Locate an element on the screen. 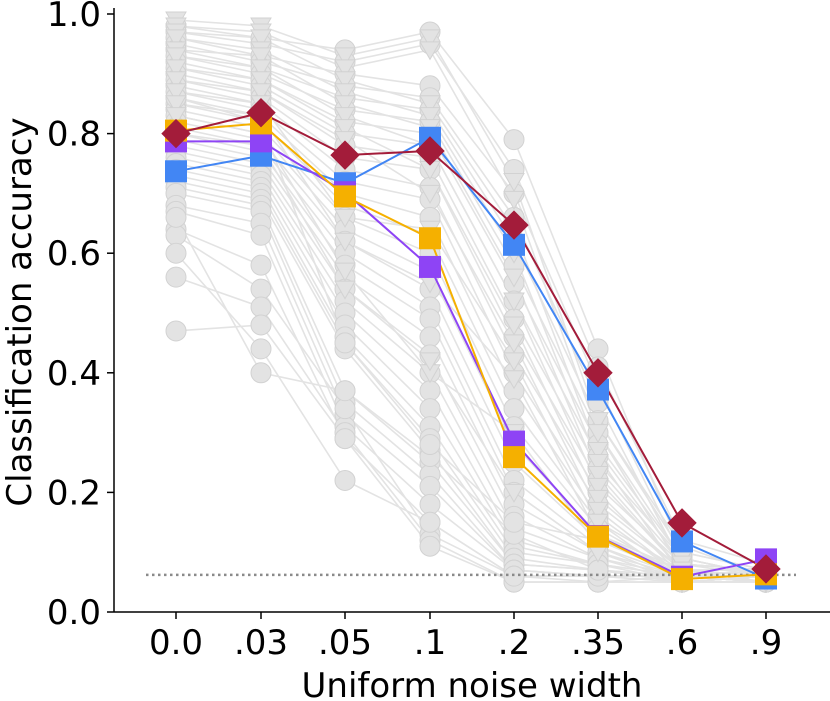 This screenshot has width=830, height=701. x-tick-label-2: .05 is located at coordinates (345, 643).